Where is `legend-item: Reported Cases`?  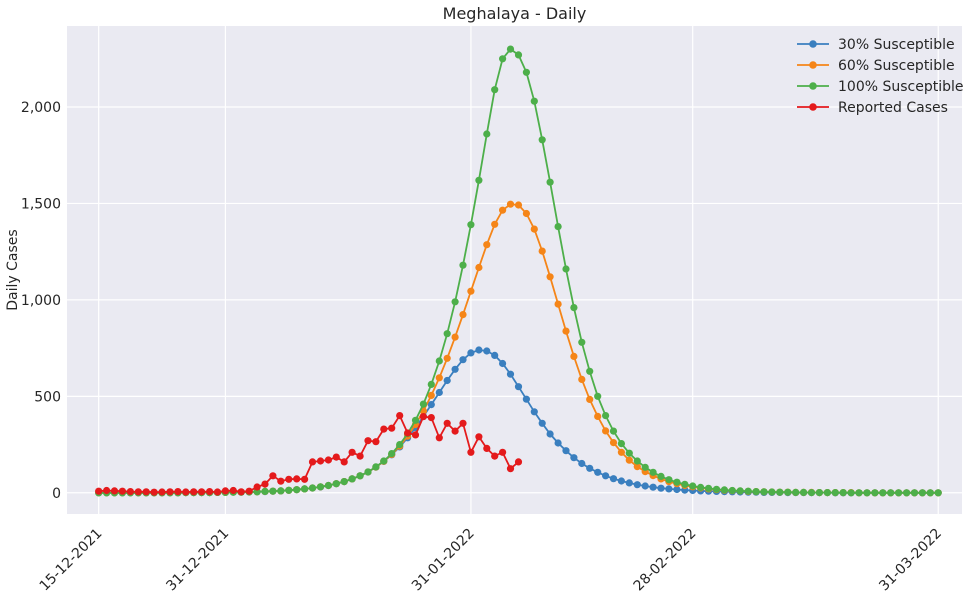 legend-item: Reported Cases is located at coordinates (872, 108).